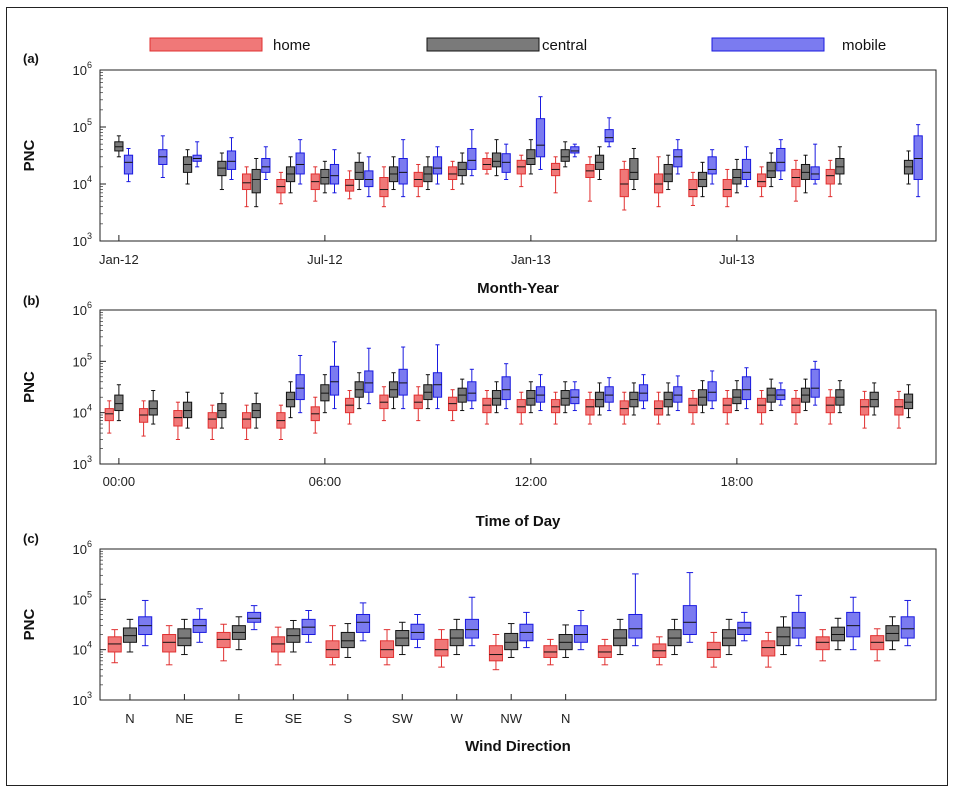 The width and height of the screenshot is (954, 792). What do you see at coordinates (82, 548) in the screenshot?
I see `y-tick-label: 10⁶` at bounding box center [82, 548].